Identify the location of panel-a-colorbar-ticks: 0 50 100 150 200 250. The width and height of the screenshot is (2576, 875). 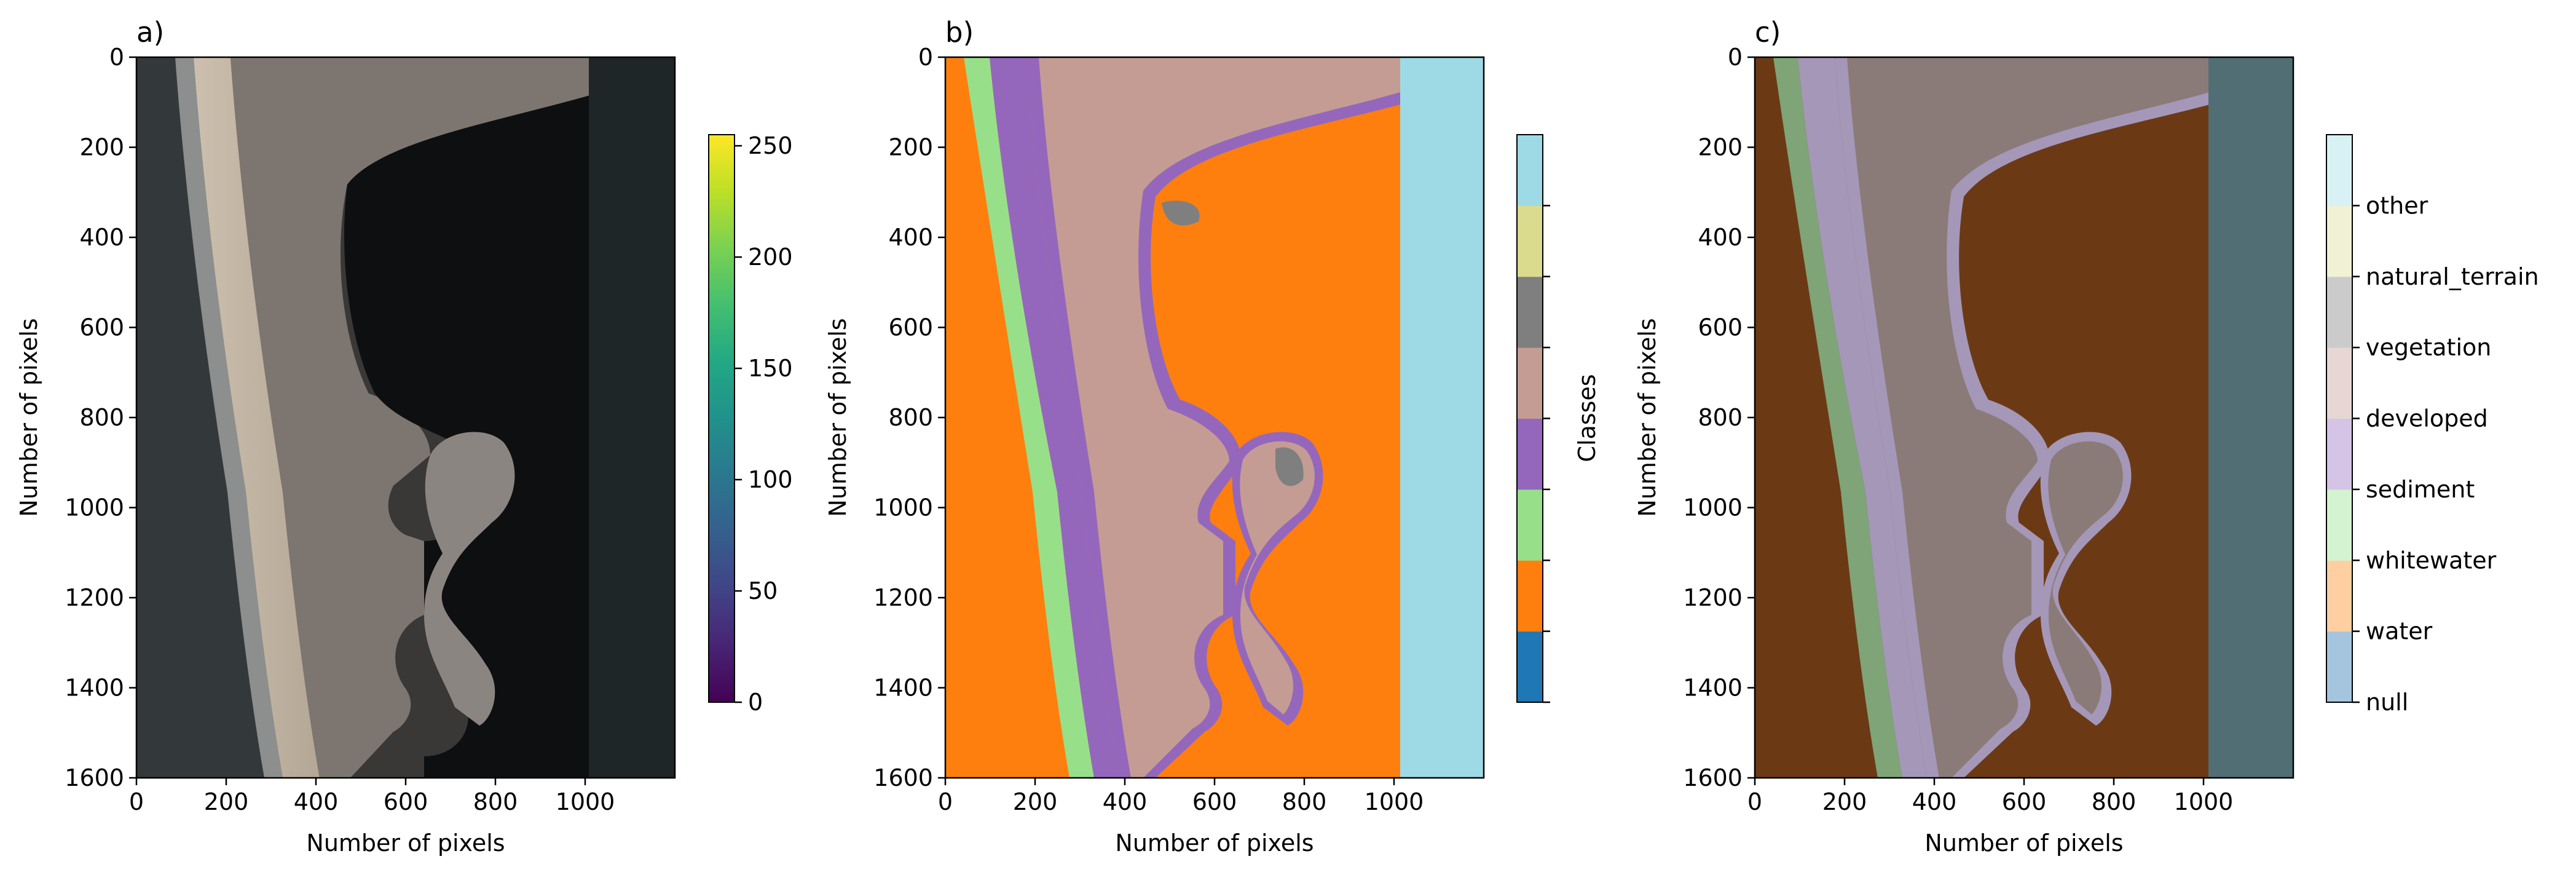
(764, 424).